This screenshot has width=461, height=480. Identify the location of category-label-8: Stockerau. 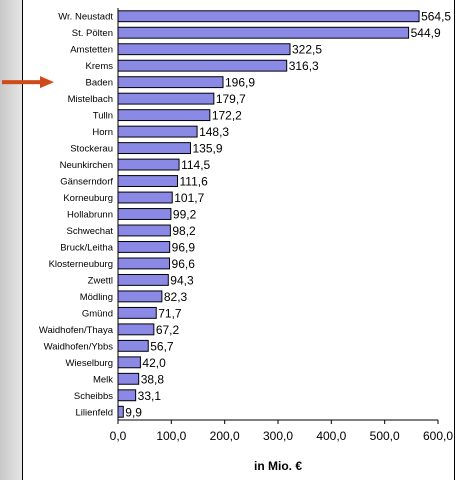
(91, 149).